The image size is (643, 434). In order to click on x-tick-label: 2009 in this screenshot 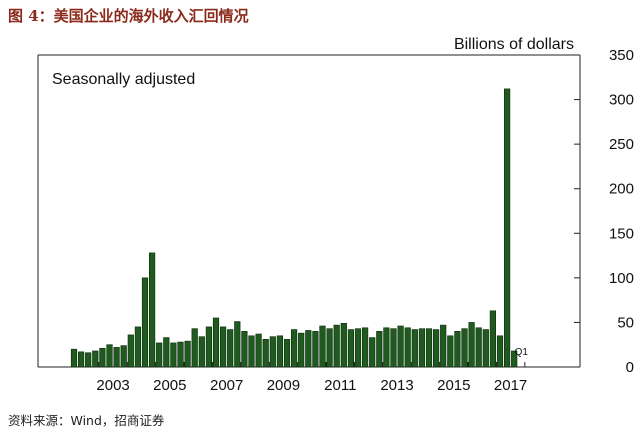, I will do `click(283, 385)`.